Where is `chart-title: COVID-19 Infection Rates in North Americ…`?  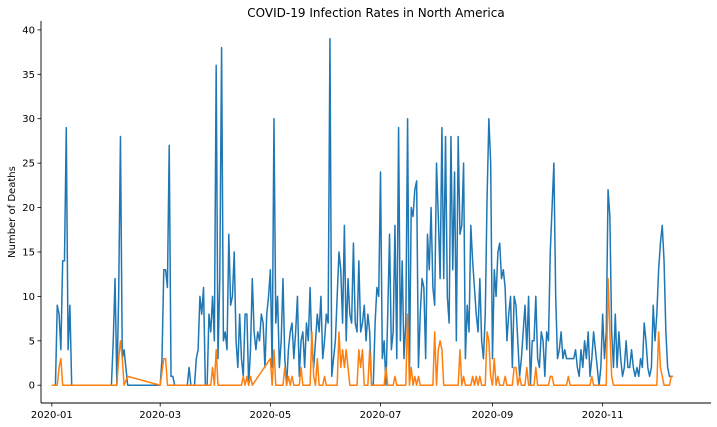 chart-title: COVID-19 Infection Rates in North Americ… is located at coordinates (375, 13).